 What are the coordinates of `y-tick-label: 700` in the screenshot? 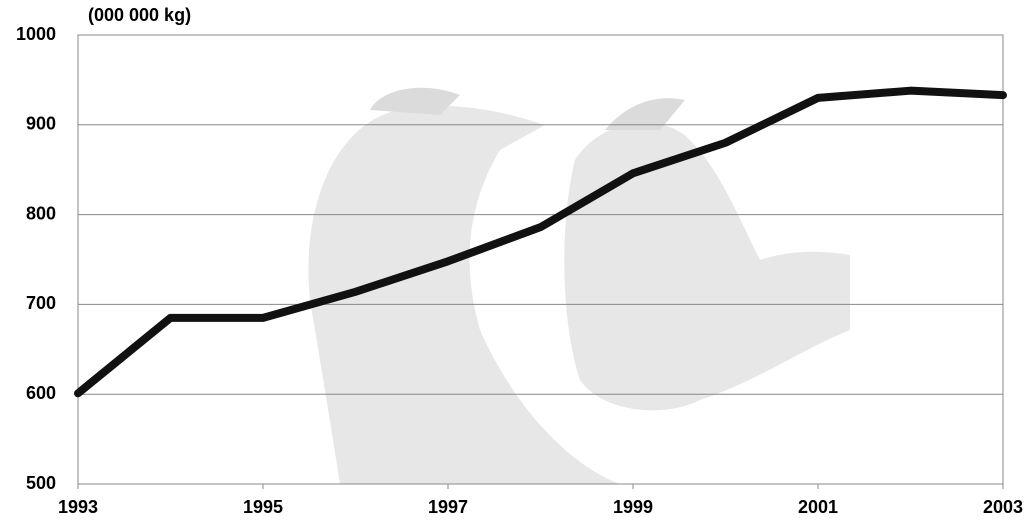 It's located at (41, 303).